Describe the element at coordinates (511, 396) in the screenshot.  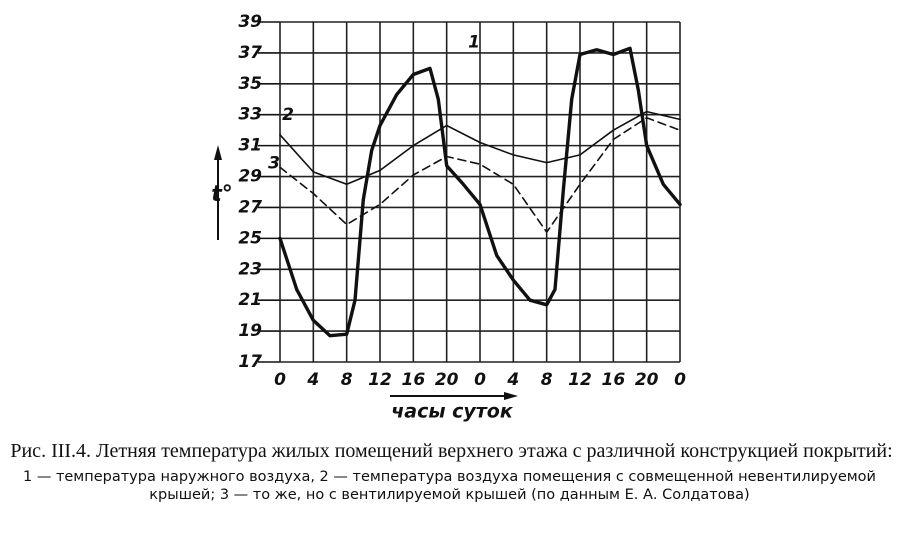
I see `x-arrow-head` at that location.